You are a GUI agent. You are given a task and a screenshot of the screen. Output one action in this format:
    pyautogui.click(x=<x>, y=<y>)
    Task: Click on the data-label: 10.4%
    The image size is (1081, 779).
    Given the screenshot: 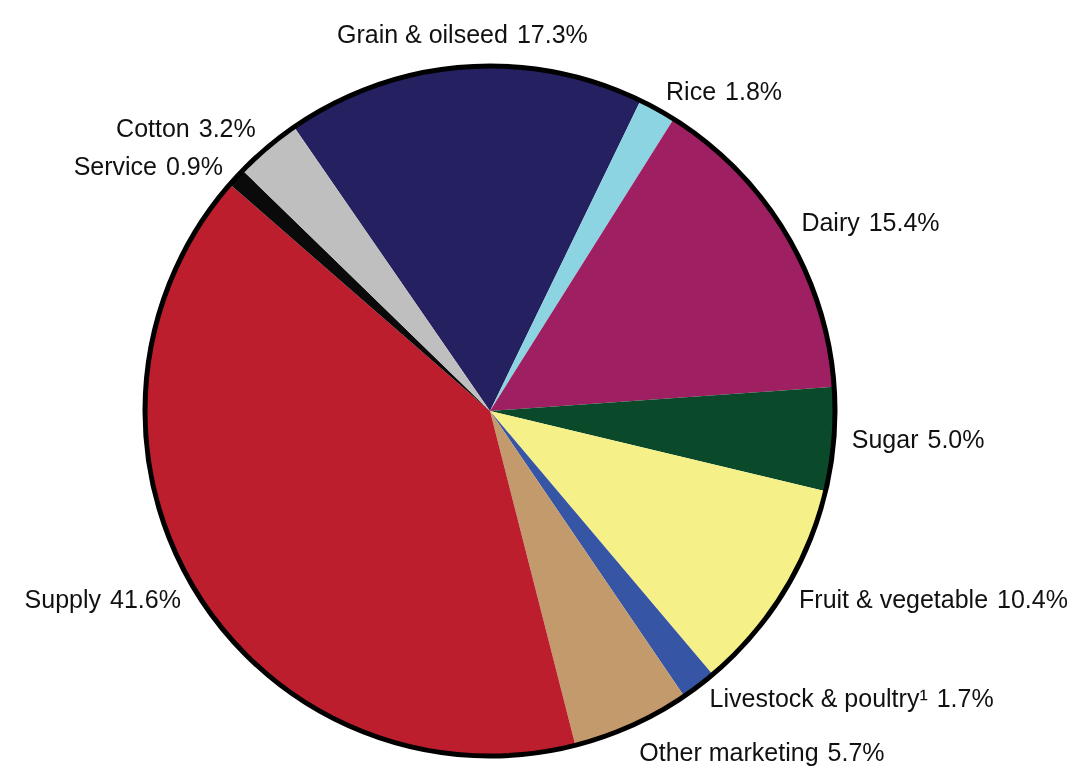 What is the action you would take?
    pyautogui.click(x=1032, y=599)
    